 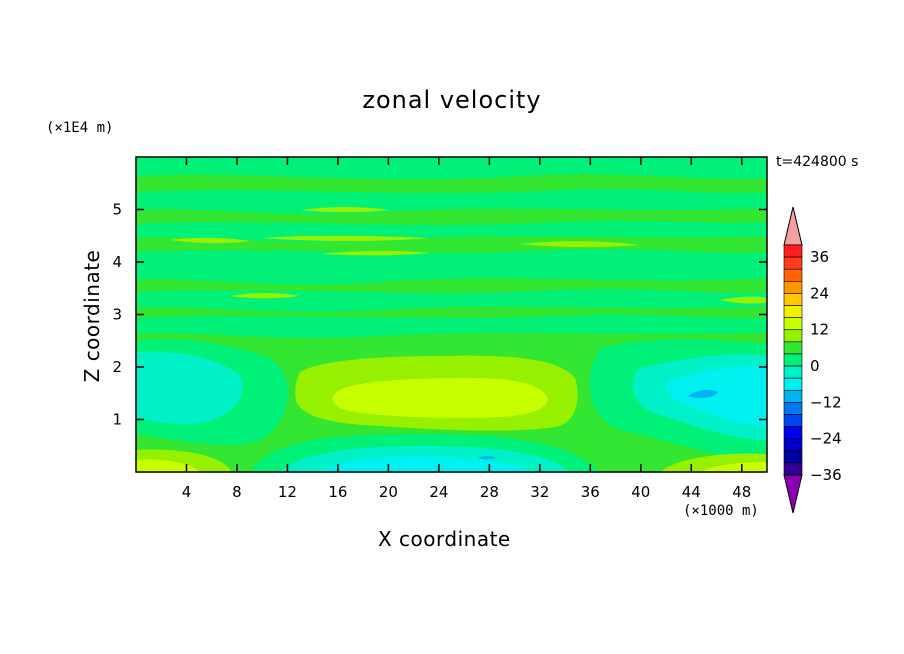 I want to click on colorbar-tick-label: 24, so click(x=819, y=293).